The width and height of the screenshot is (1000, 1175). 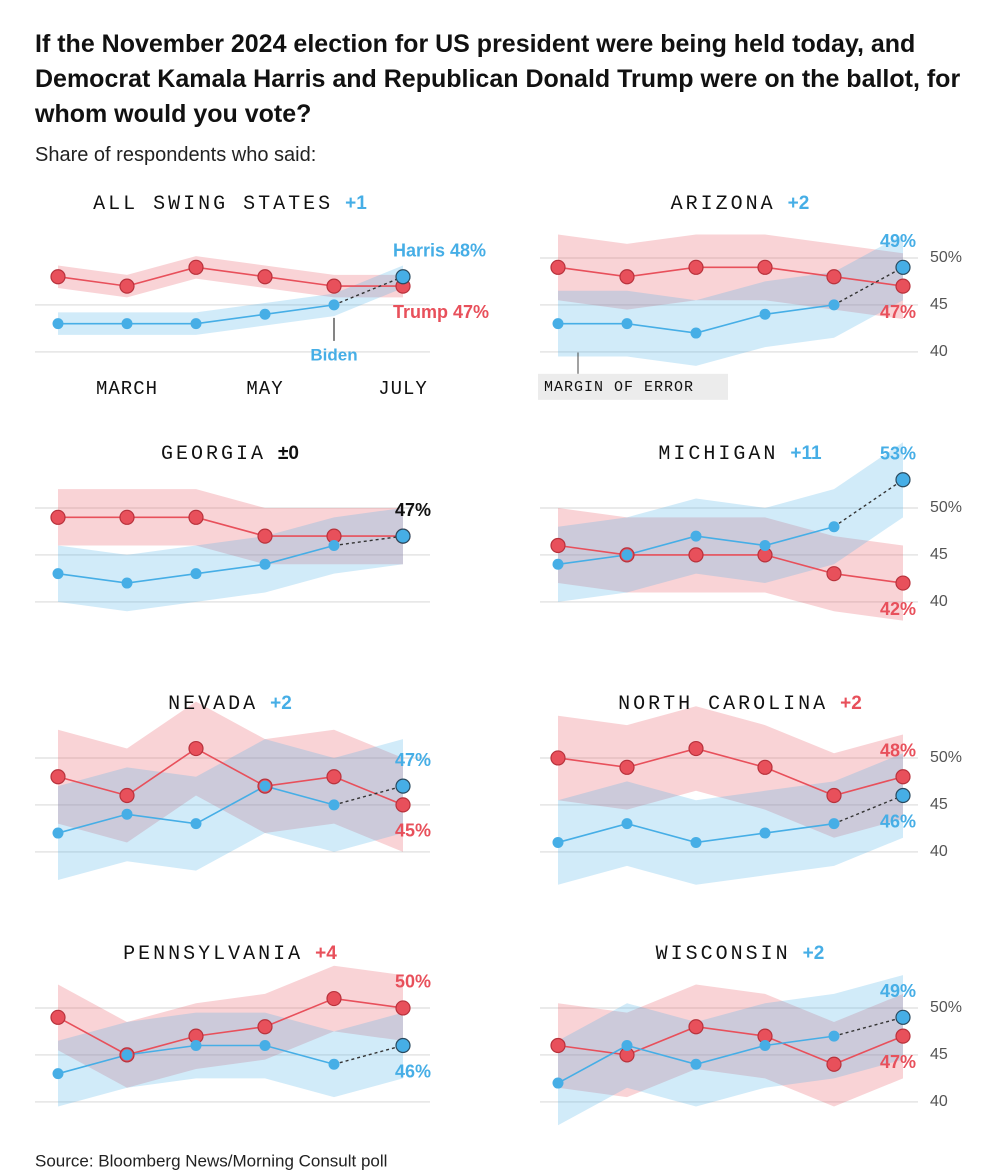 I want to click on panel-lead: ±0, so click(x=288, y=453).